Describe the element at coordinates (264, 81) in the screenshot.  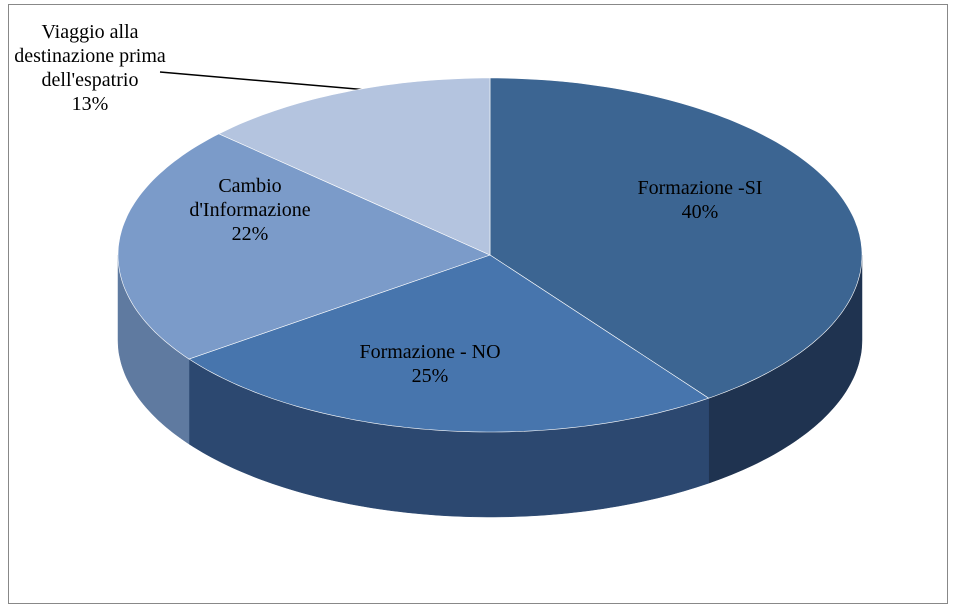
I see `leader-line` at that location.